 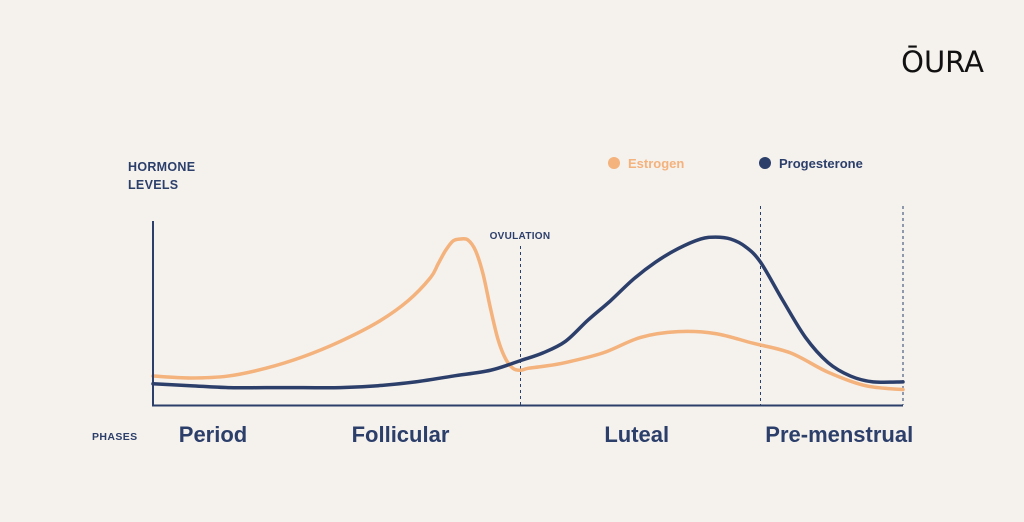 I want to click on ovulation-label: OVULATION, so click(x=520, y=236).